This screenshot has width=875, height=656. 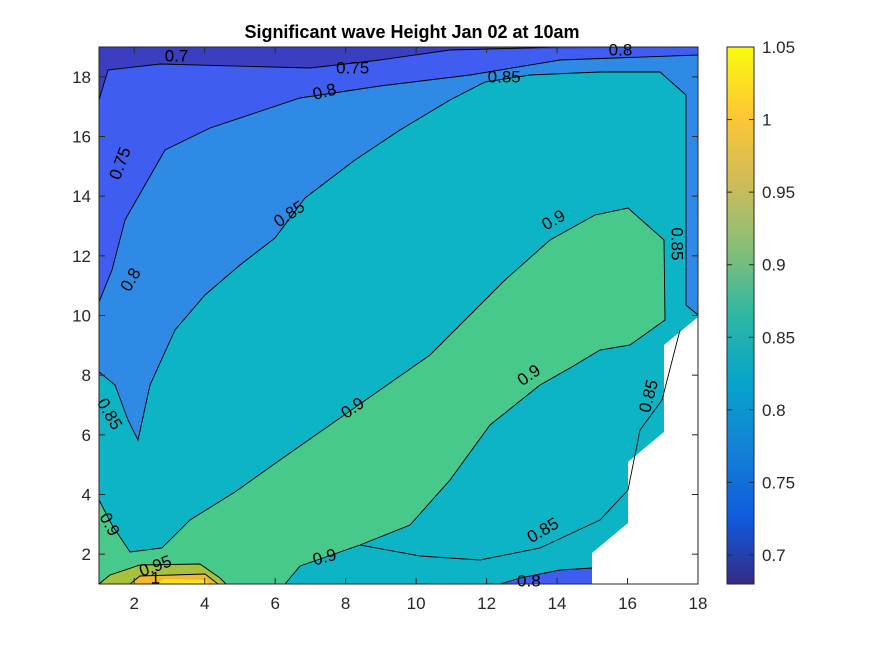 What do you see at coordinates (345, 603) in the screenshot?
I see `x-tick-label: 8` at bounding box center [345, 603].